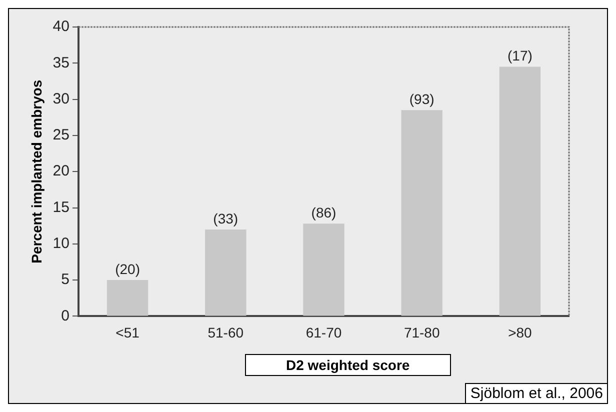 The height and width of the screenshot is (412, 616). What do you see at coordinates (61, 99) in the screenshot?
I see `y-tick-label: 30` at bounding box center [61, 99].